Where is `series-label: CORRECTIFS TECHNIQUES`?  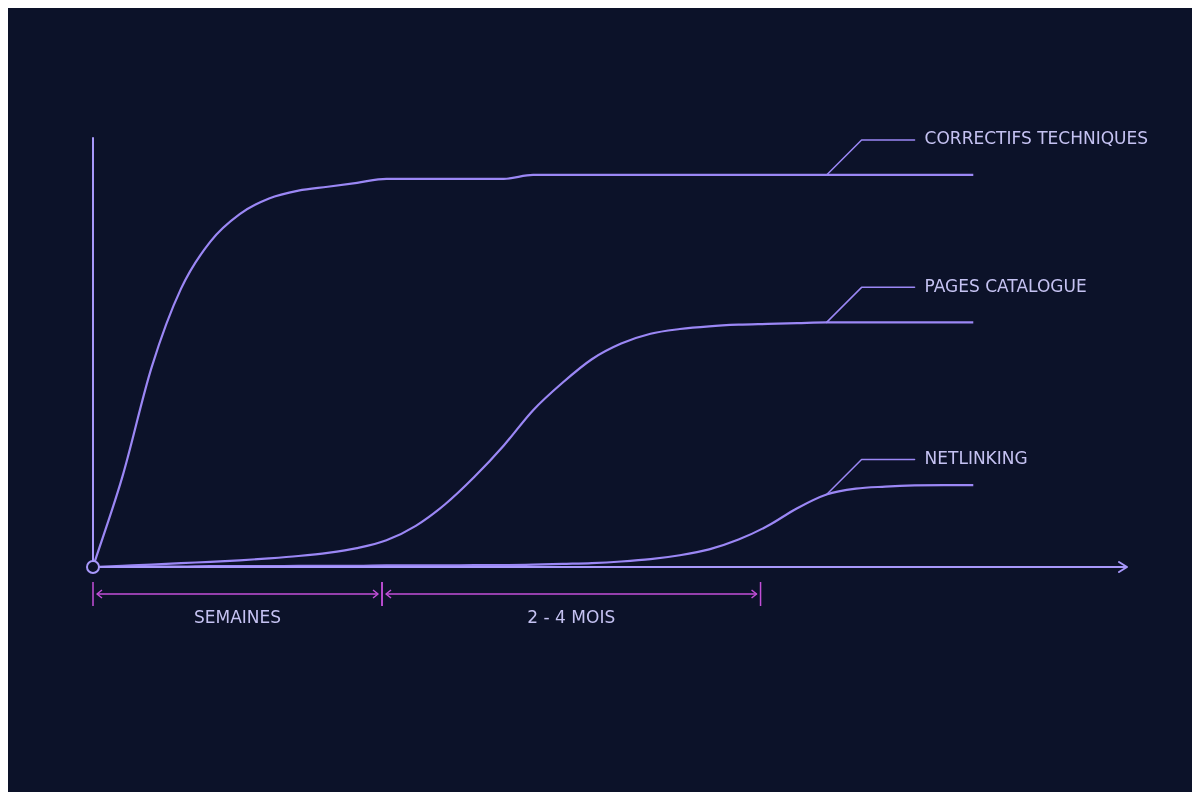 series-label: CORRECTIFS TECHNIQUES is located at coordinates (1036, 138).